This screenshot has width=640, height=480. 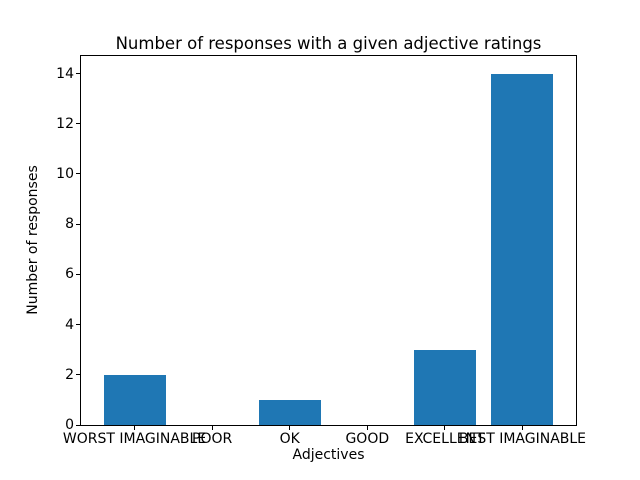 What do you see at coordinates (328, 455) in the screenshot?
I see `x-axis-label: Adjectives` at bounding box center [328, 455].